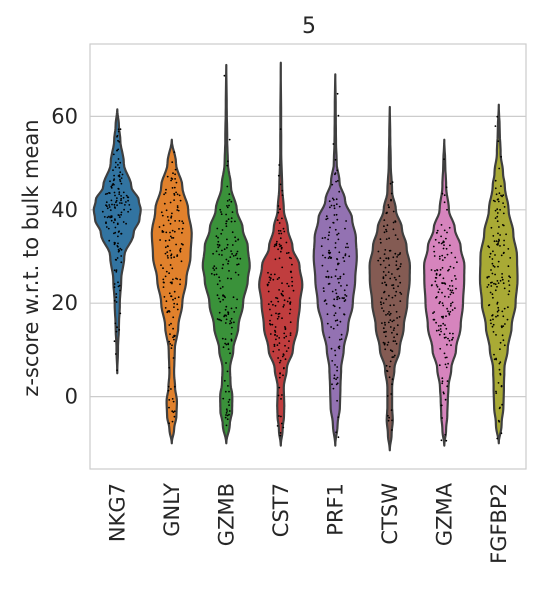 The image size is (540, 604). Describe the element at coordinates (390, 514) in the screenshot. I see `x-tick-label: CTSW` at that location.